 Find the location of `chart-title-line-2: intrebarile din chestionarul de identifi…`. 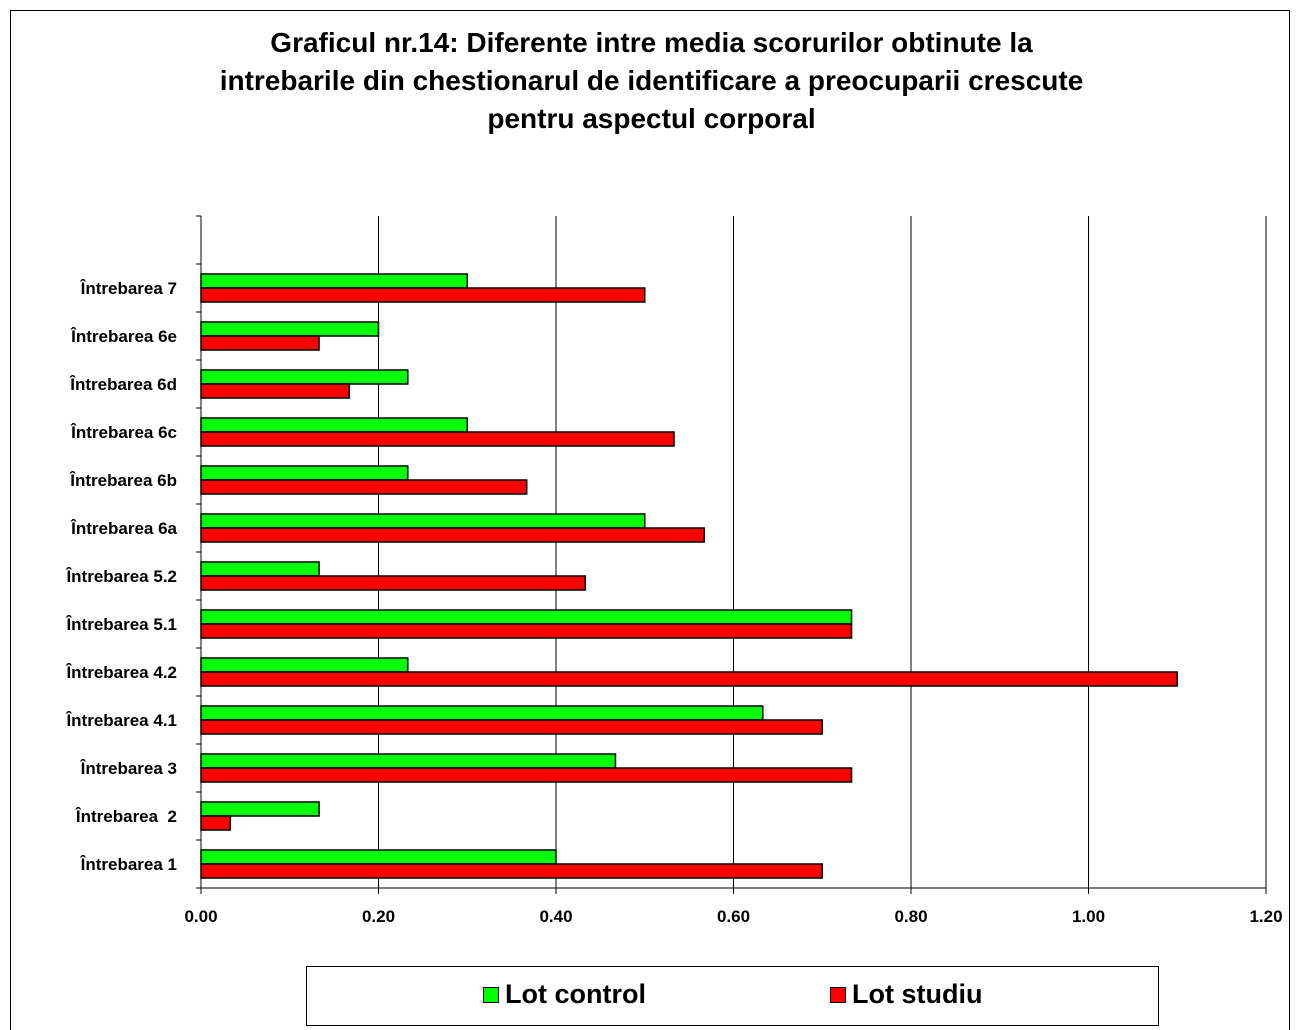

chart-title-line-2: intrebarile din chestionarul de identifi… is located at coordinates (651, 80).